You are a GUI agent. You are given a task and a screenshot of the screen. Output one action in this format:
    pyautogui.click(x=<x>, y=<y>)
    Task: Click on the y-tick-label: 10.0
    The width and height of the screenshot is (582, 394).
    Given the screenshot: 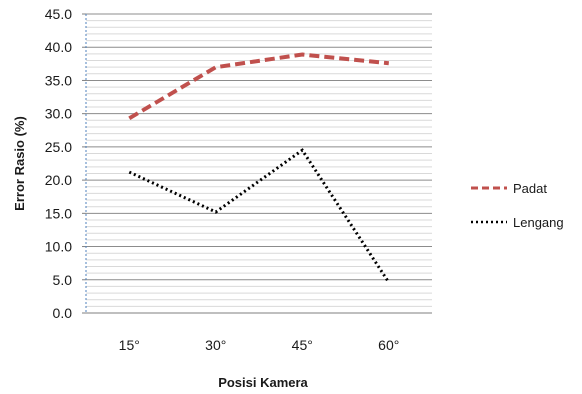 What is the action you would take?
    pyautogui.click(x=58, y=247)
    